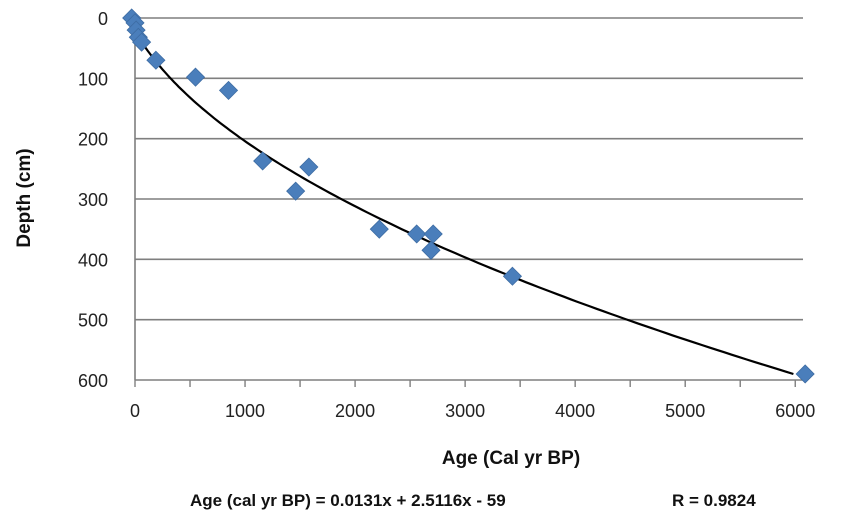 The height and width of the screenshot is (518, 850). I want to click on y-tick-label: 200, so click(93, 140).